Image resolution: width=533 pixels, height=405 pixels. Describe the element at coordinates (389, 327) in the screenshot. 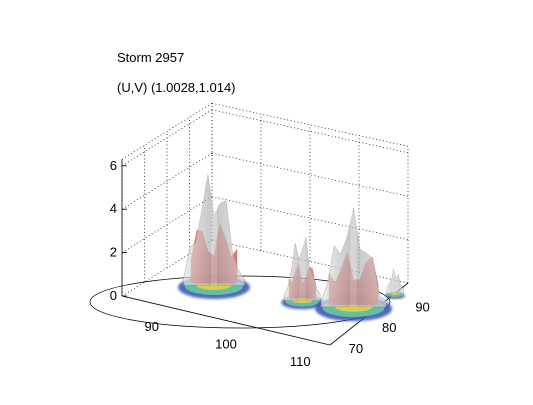

I see `y-tick-label: 80` at that location.